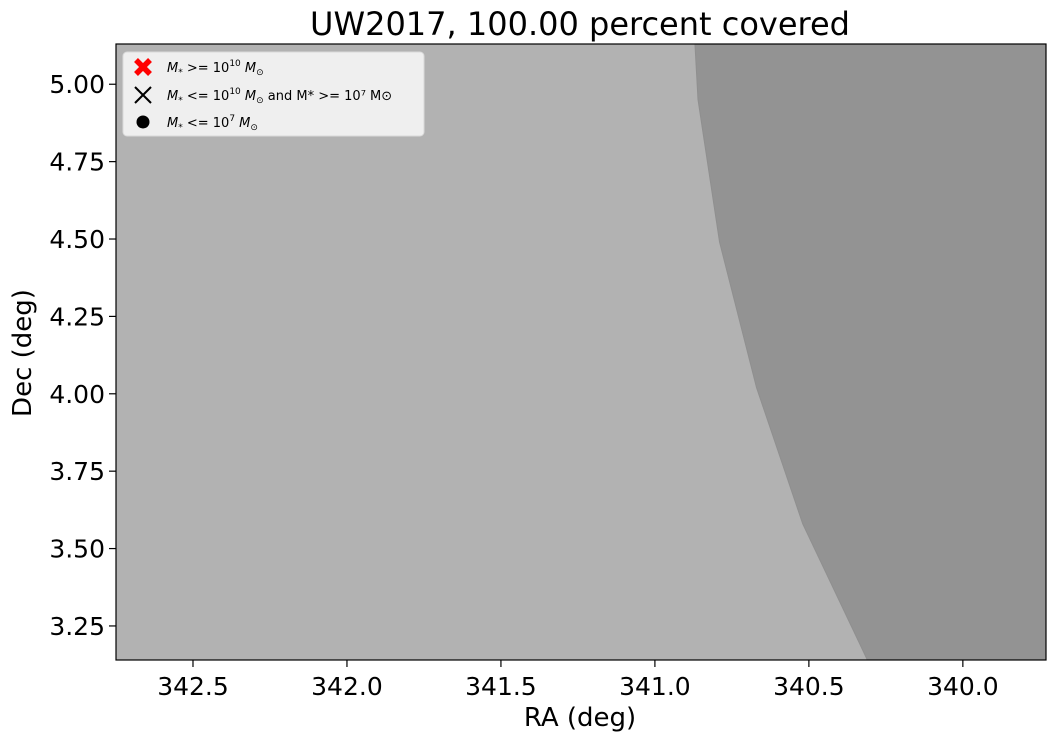 Image resolution: width=1055 pixels, height=741 pixels. I want to click on y-tick-label: 4.25, so click(77, 316).